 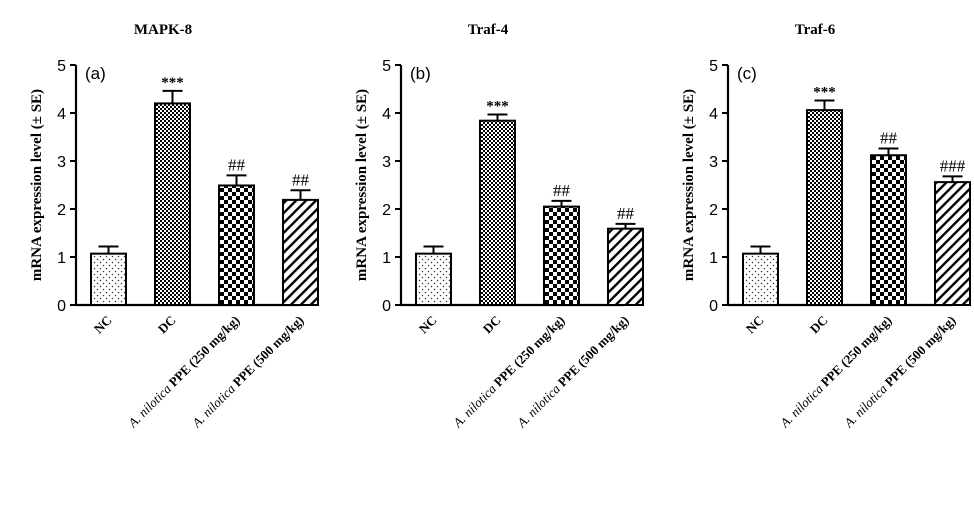 What do you see at coordinates (163, 30) in the screenshot?
I see `chart-title: MAPK-8` at bounding box center [163, 30].